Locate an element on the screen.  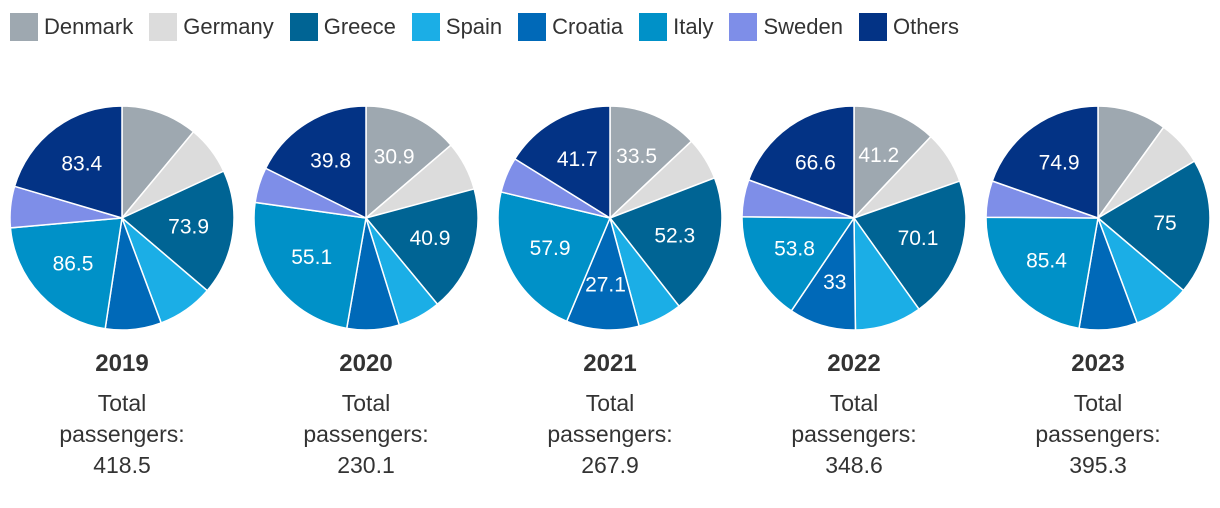
slice-2019-italy is located at coordinates (66, 273).